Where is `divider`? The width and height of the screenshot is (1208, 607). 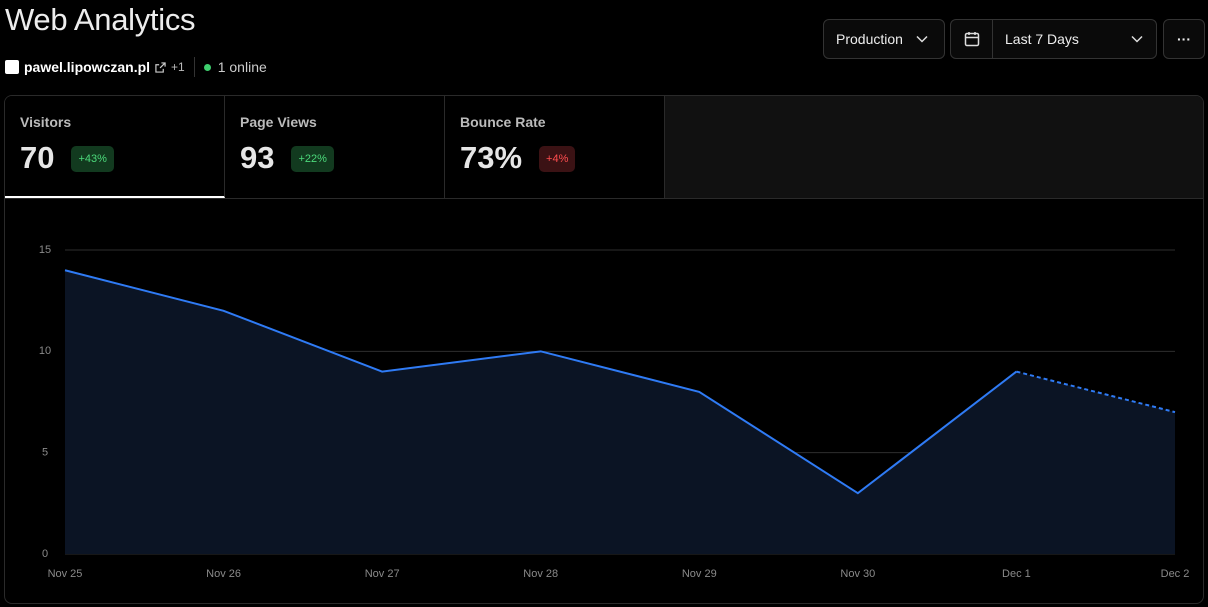
divider is located at coordinates (194, 67).